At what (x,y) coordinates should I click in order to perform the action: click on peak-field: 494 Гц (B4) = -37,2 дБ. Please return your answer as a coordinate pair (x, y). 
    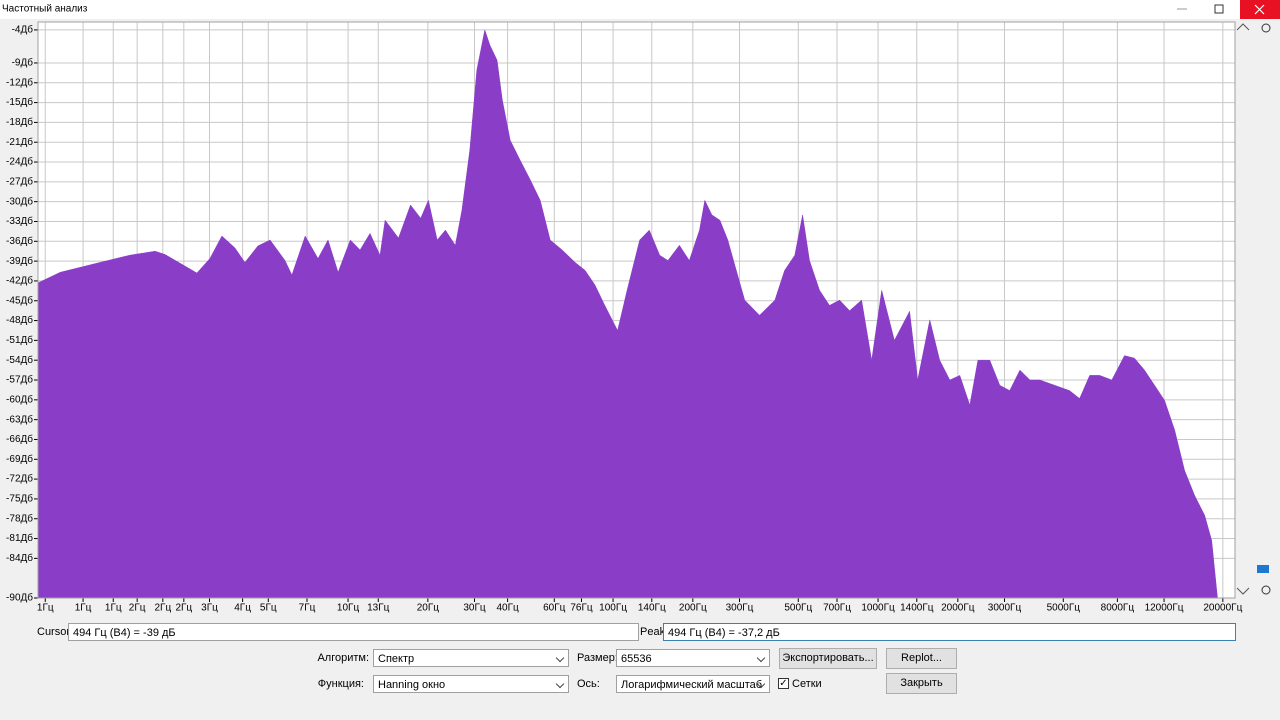
    Looking at the image, I should click on (949, 632).